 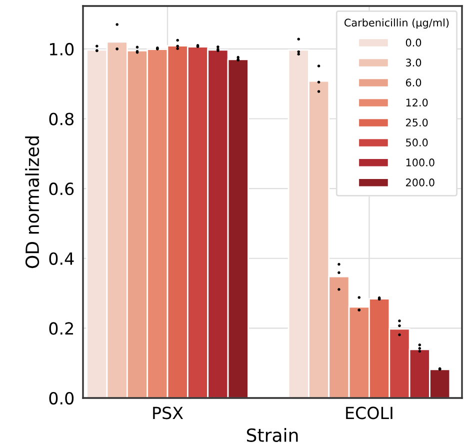 What do you see at coordinates (61, 258) in the screenshot?
I see `y-tick-label: 0.4` at bounding box center [61, 258].